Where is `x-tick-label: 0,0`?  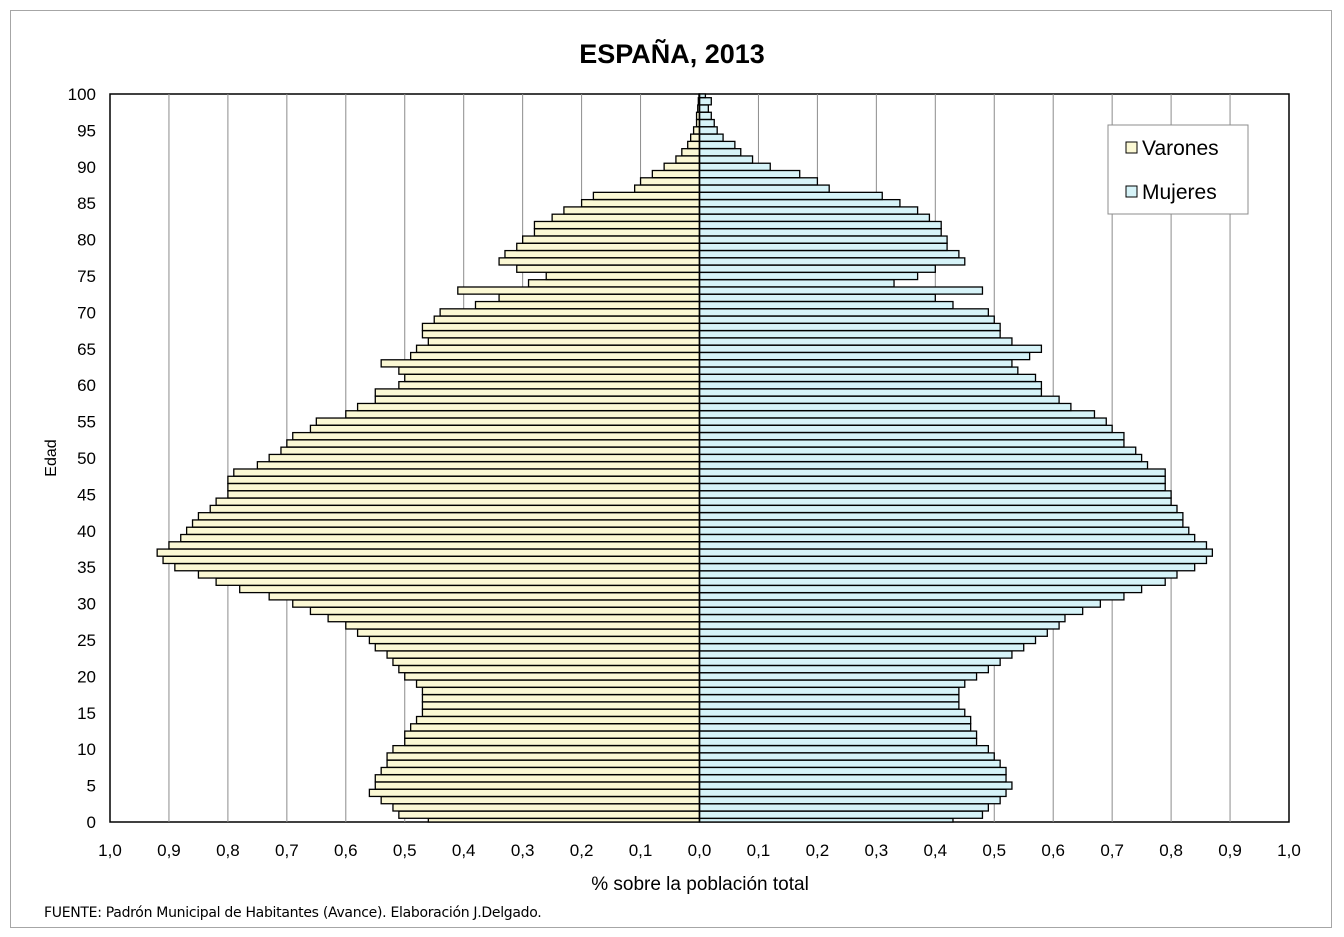
x-tick-label: 0,0 is located at coordinates (700, 850).